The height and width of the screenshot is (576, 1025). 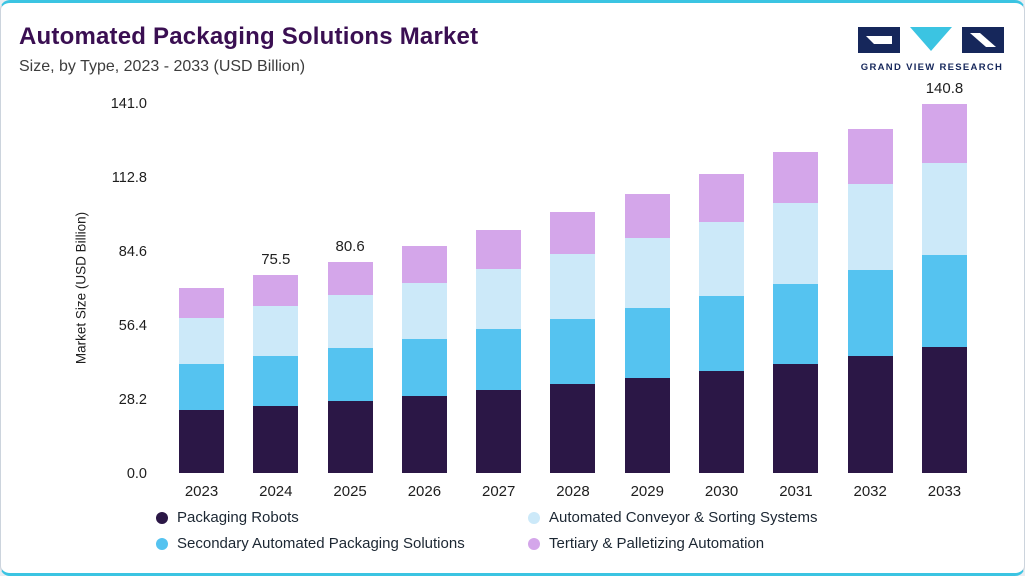 I want to click on bar-column: 2027, so click(x=499, y=301).